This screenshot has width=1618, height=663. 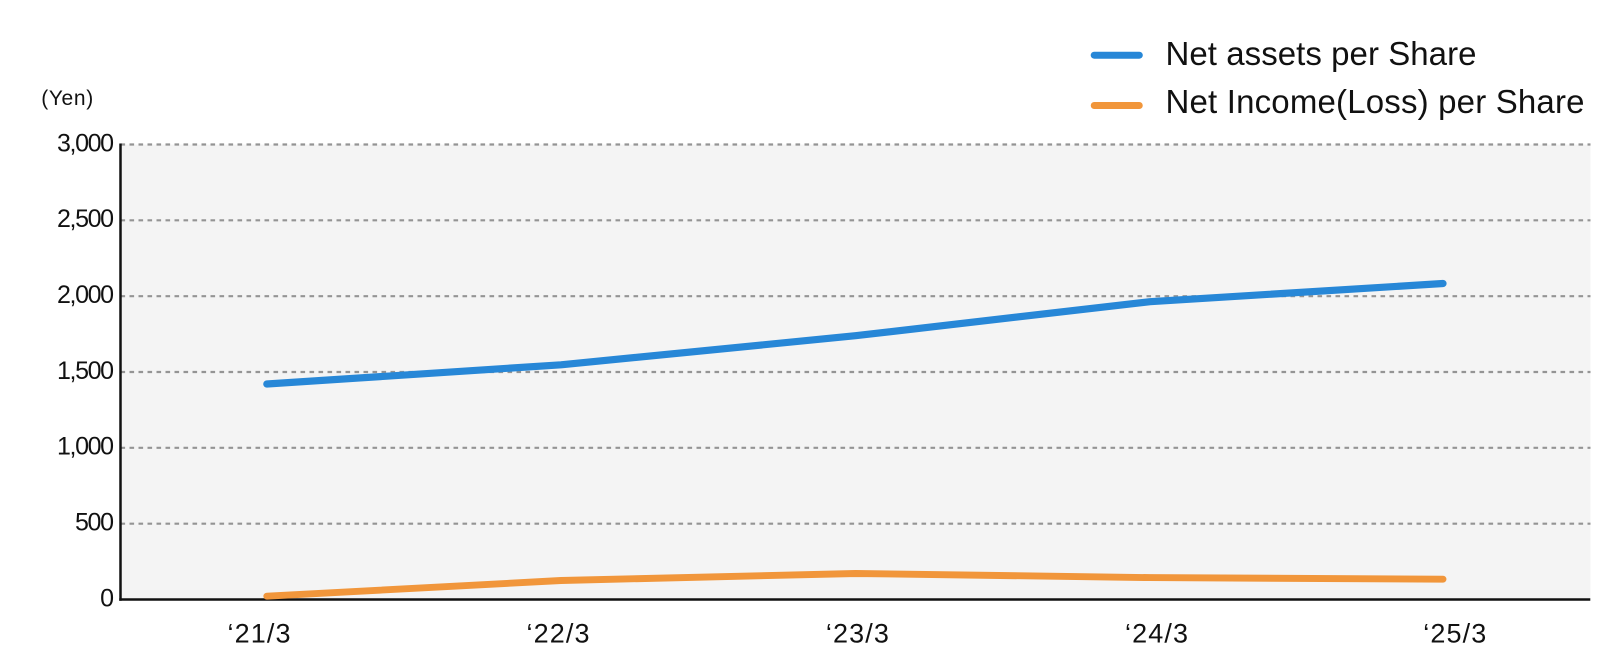 What do you see at coordinates (85, 219) in the screenshot?
I see `svg-text: 2,500` at bounding box center [85, 219].